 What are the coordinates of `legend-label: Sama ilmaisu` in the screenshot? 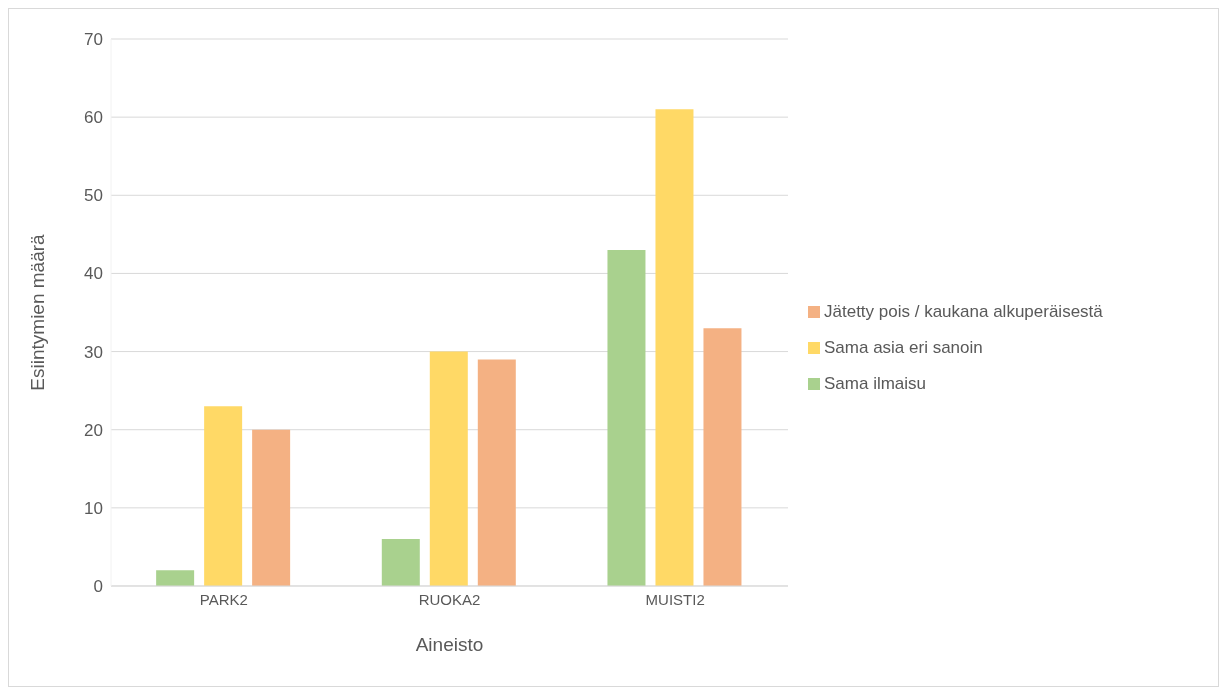 It's located at (875, 383).